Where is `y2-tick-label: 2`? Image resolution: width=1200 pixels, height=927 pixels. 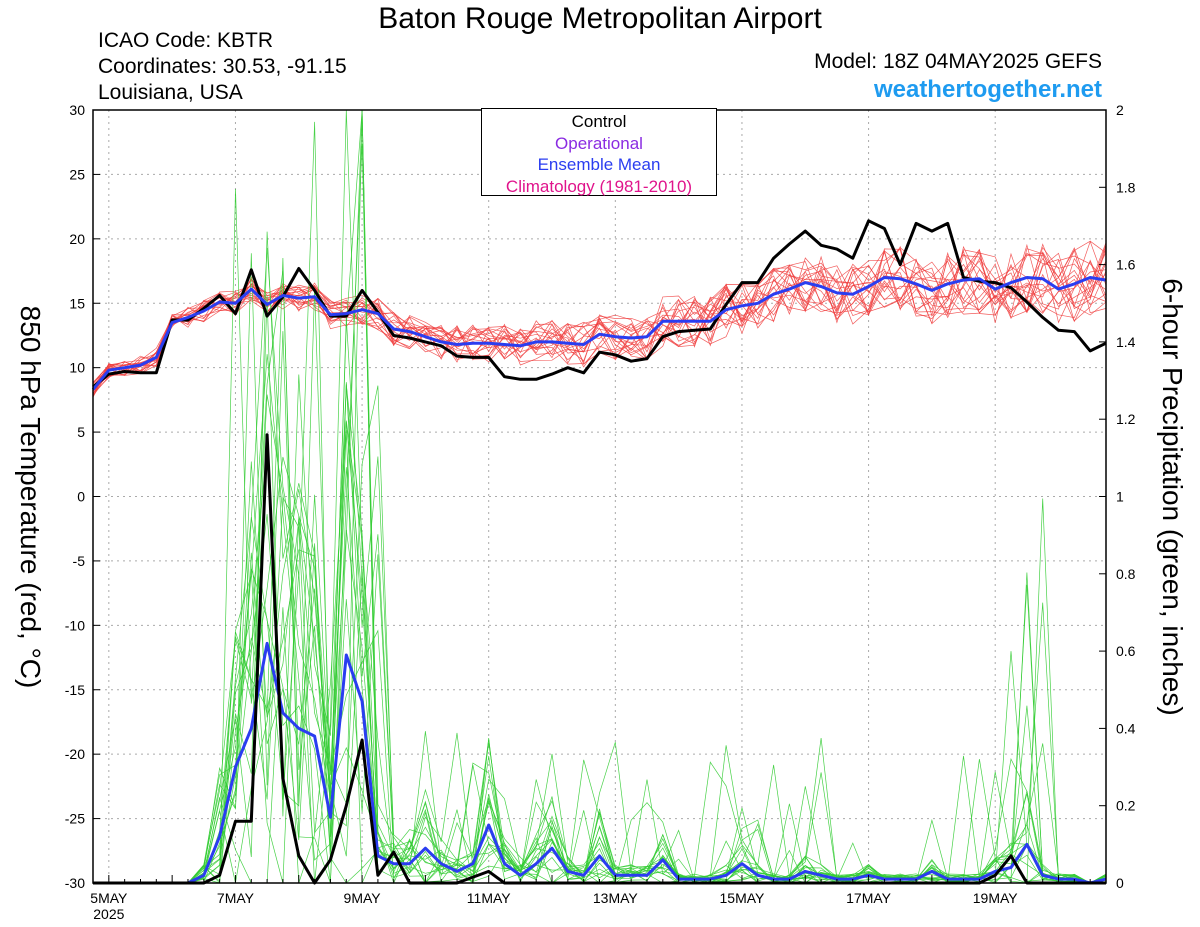 y2-tick-label: 2 is located at coordinates (1120, 110).